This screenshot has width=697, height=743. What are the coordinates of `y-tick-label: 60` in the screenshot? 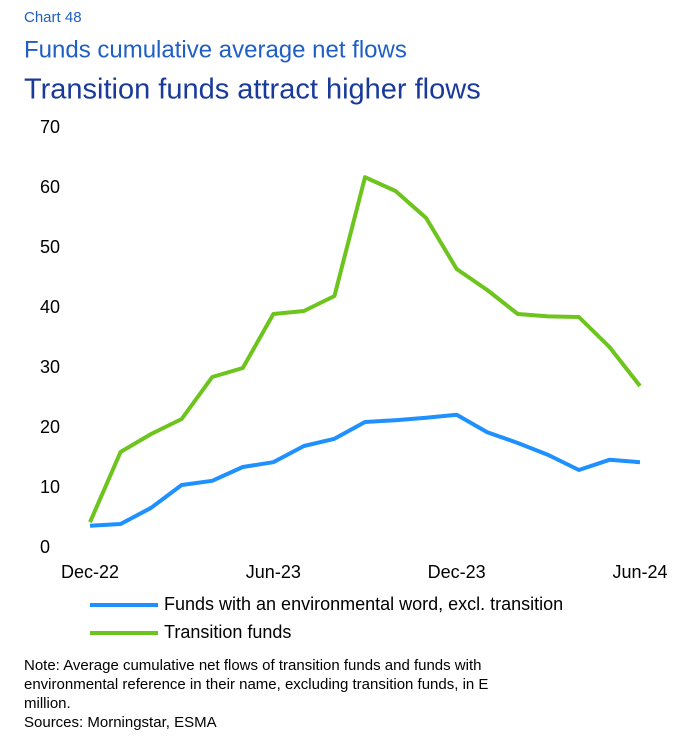 It's located at (50, 187).